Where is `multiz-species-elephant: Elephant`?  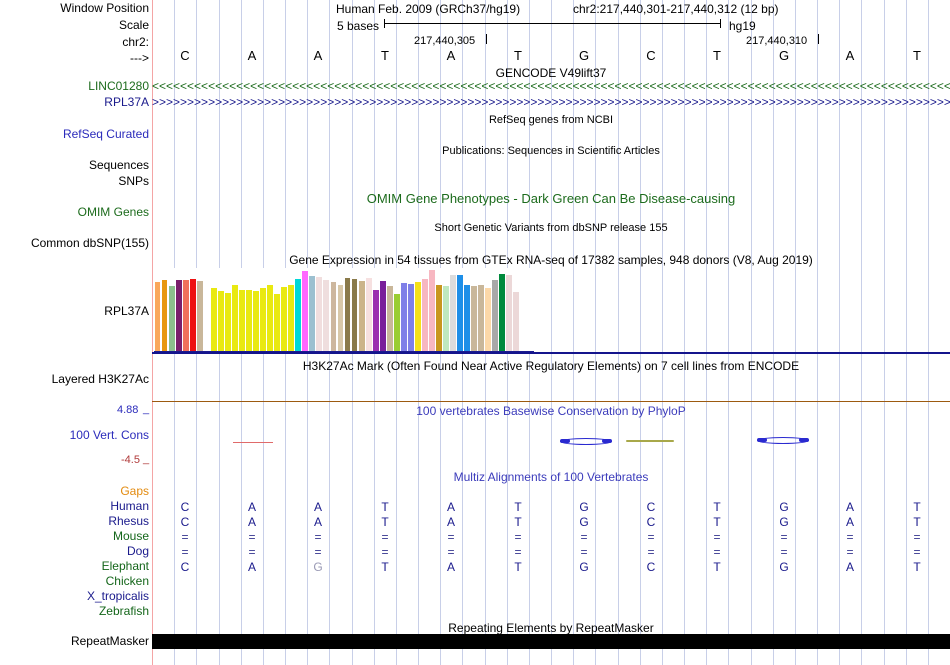 multiz-species-elephant: Elephant is located at coordinates (125, 566).